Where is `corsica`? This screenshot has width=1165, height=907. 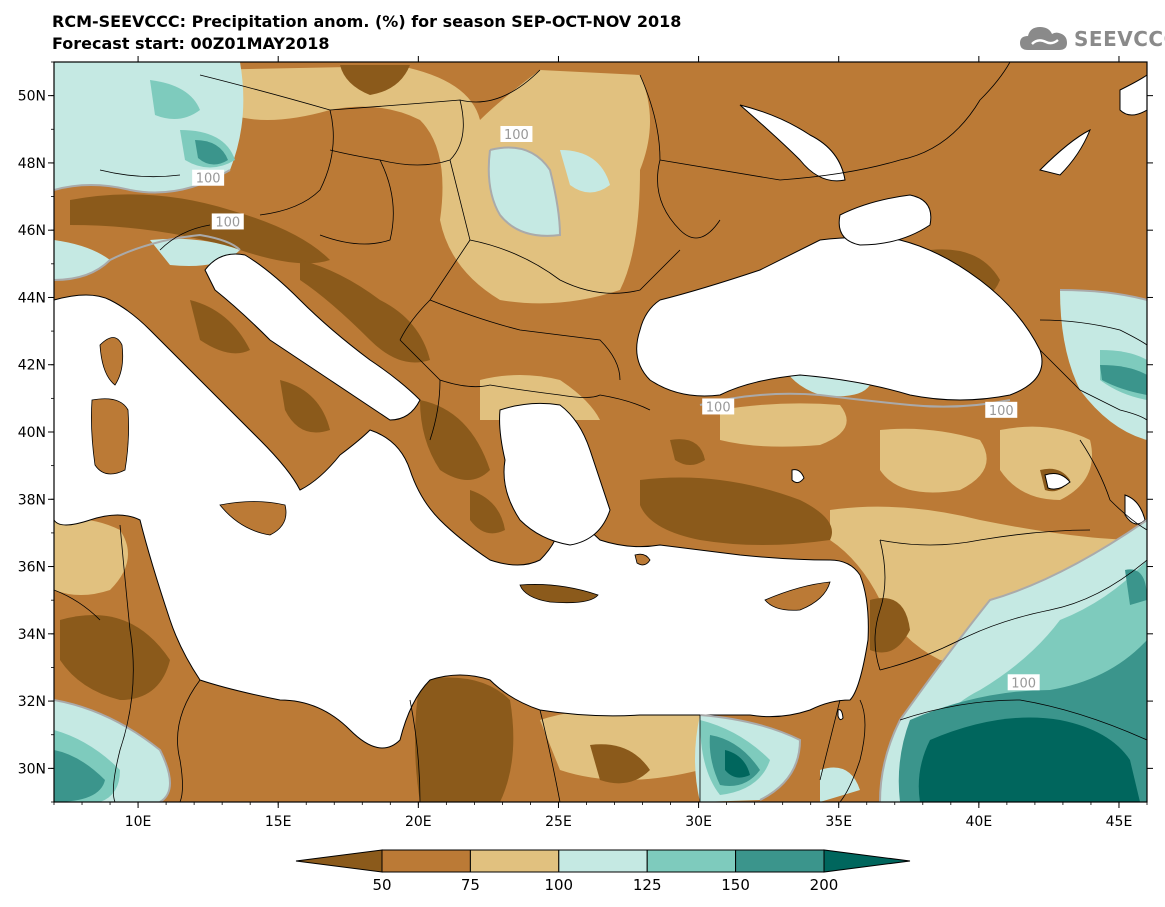 corsica is located at coordinates (111, 361).